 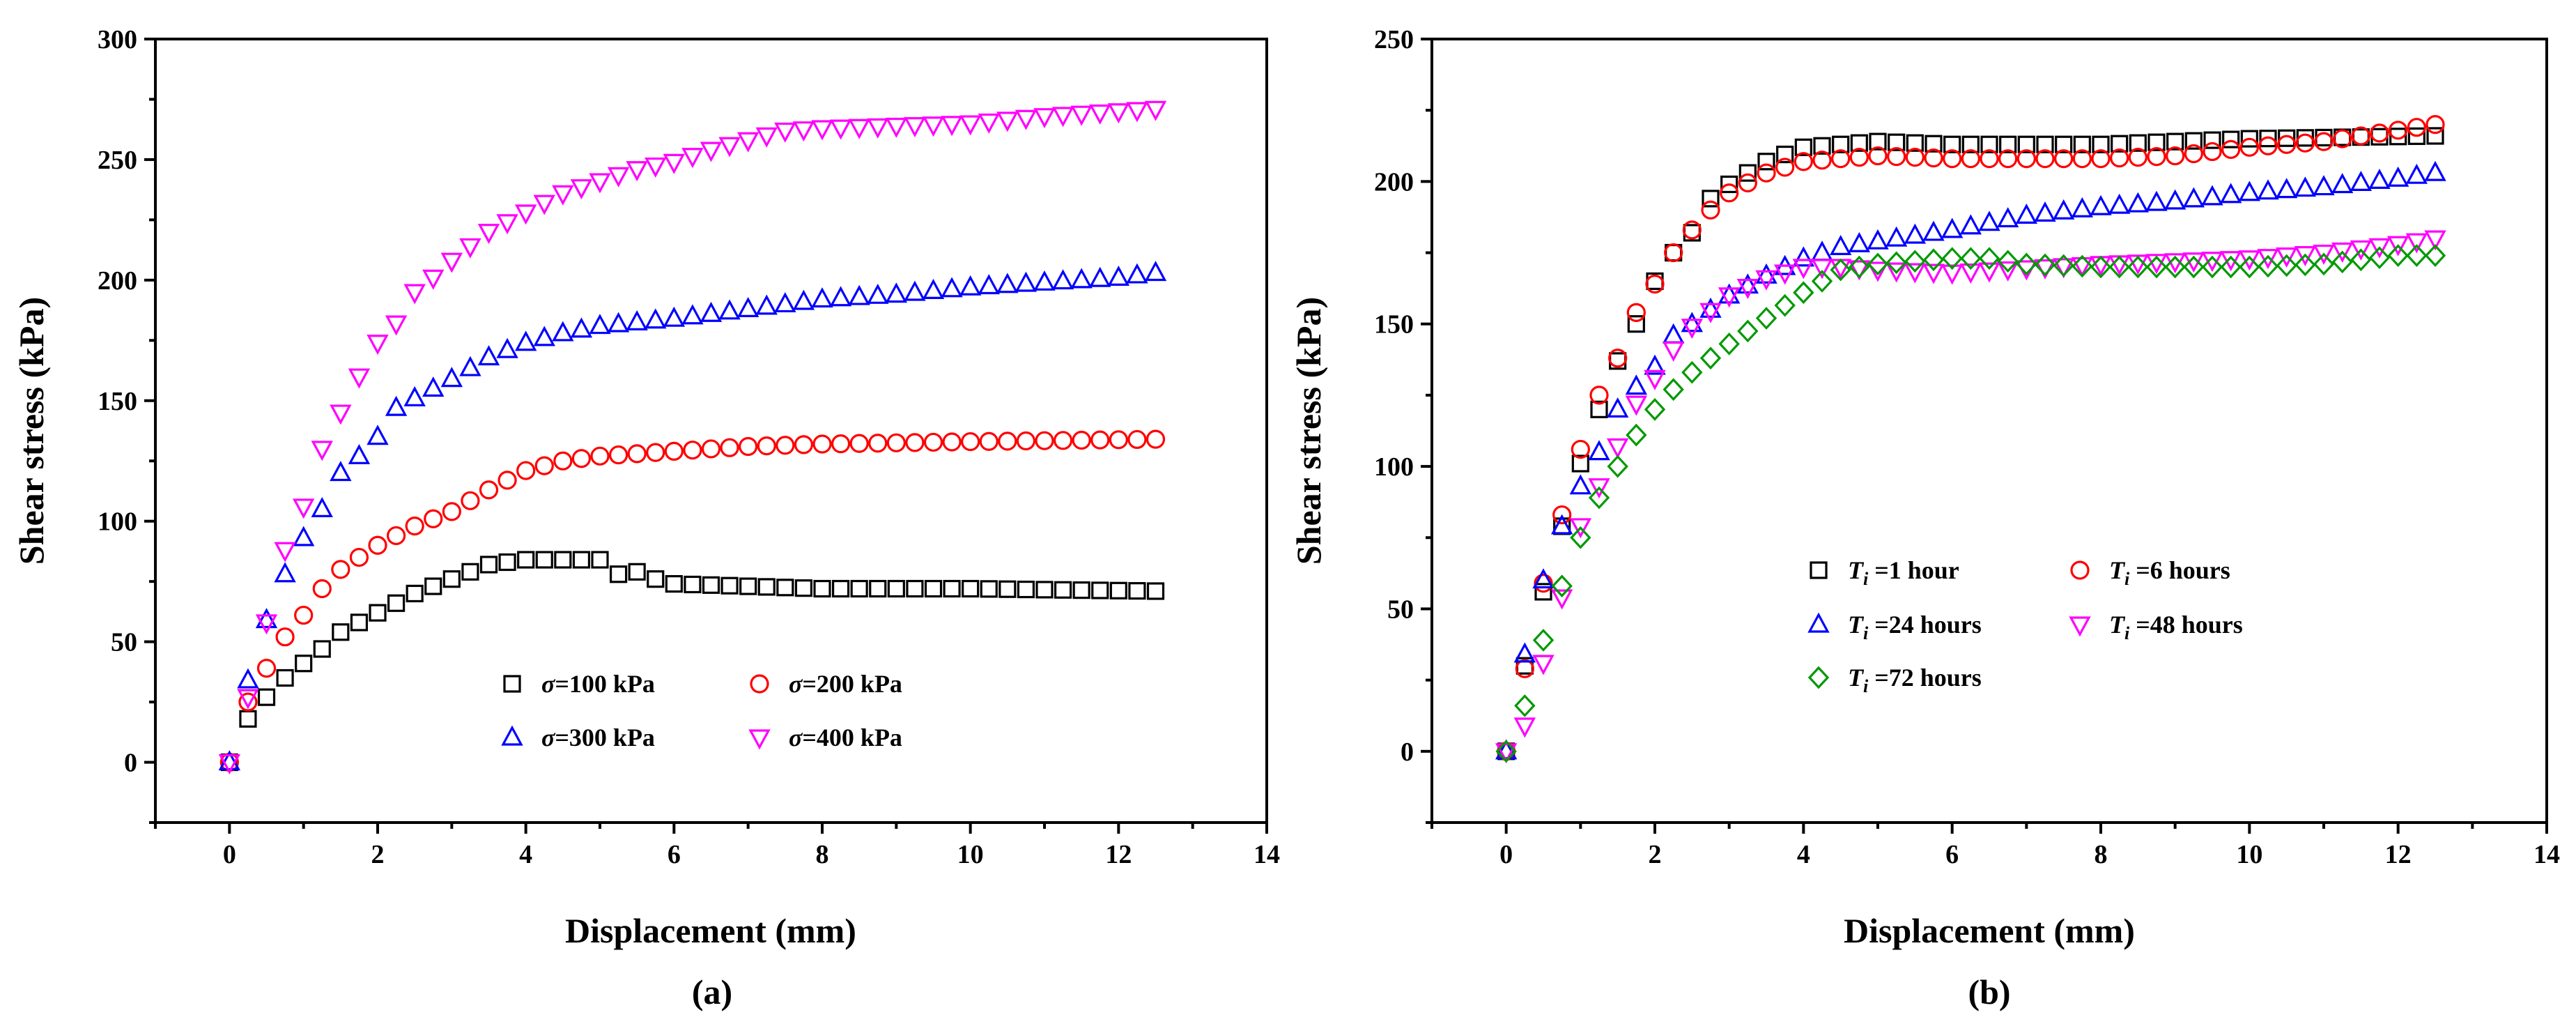 What do you see at coordinates (1308, 431) in the screenshot?
I see `y-axis-label-b: Shear stress (kPa)` at bounding box center [1308, 431].